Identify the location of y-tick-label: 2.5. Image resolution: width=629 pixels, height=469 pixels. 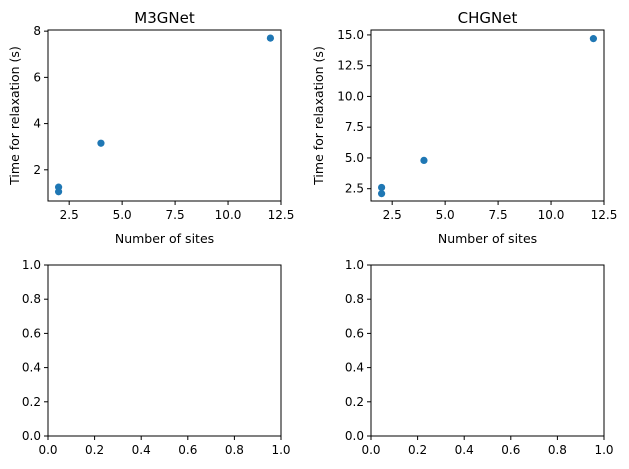
(354, 189).